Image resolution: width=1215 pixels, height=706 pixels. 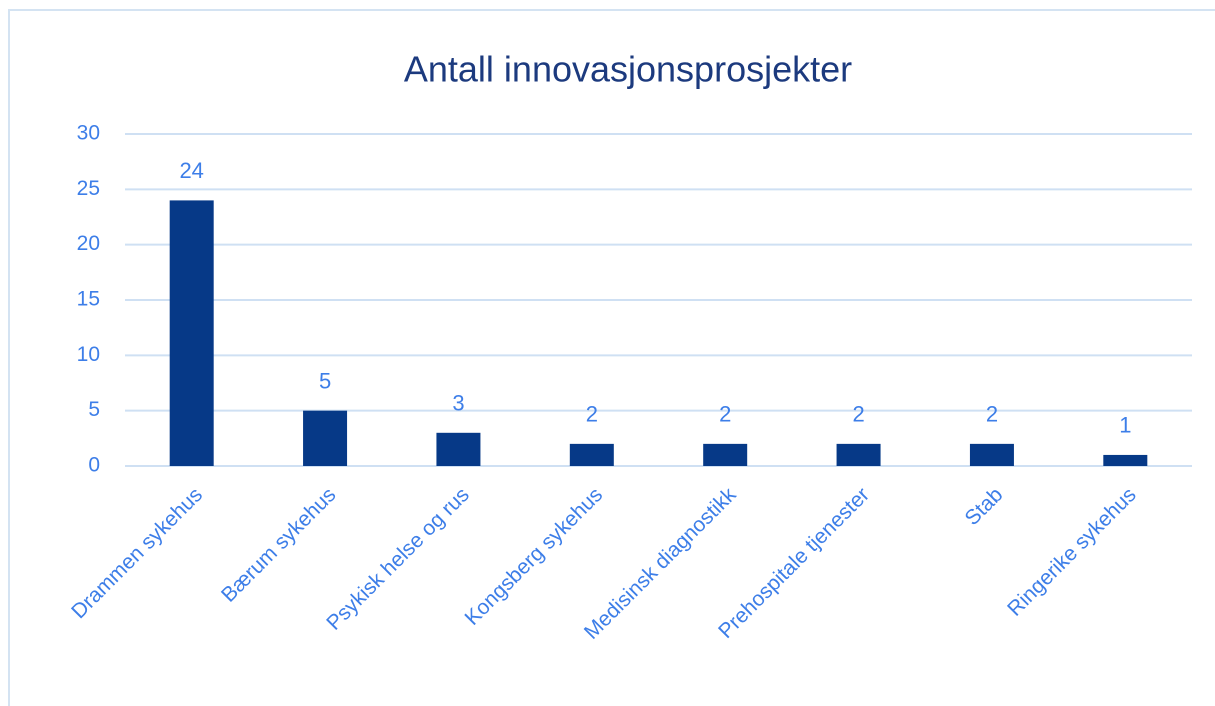 What do you see at coordinates (88, 299) in the screenshot?
I see `y-tick-label: 15` at bounding box center [88, 299].